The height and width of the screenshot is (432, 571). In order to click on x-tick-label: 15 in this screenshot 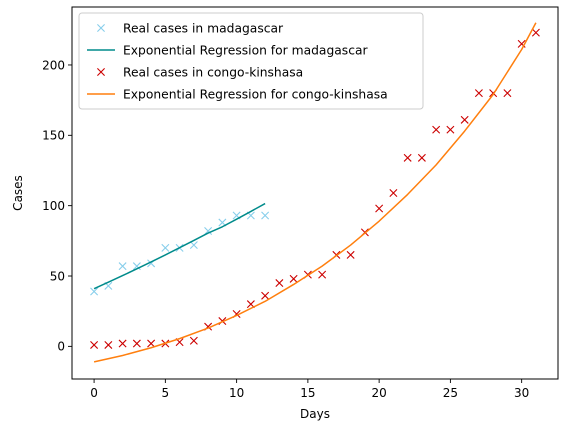, I will do `click(307, 393)`.